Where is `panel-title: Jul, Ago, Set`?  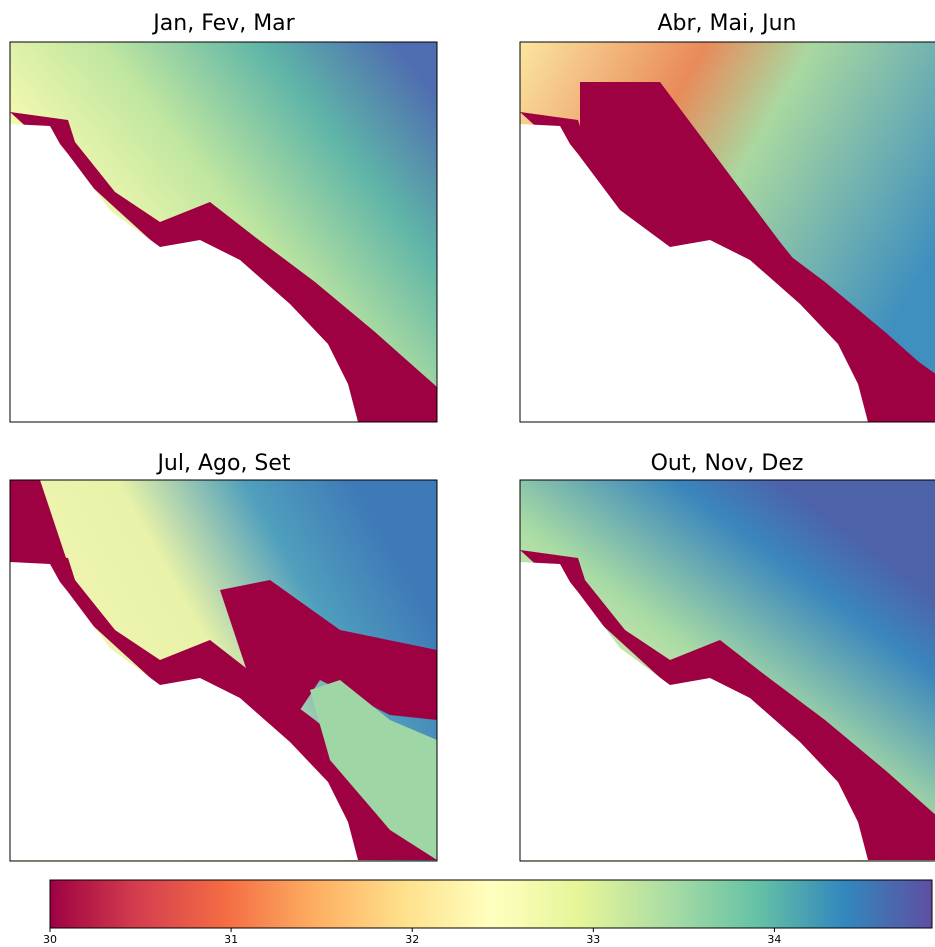
panel-title: Jul, Ago, Set is located at coordinates (222, 463).